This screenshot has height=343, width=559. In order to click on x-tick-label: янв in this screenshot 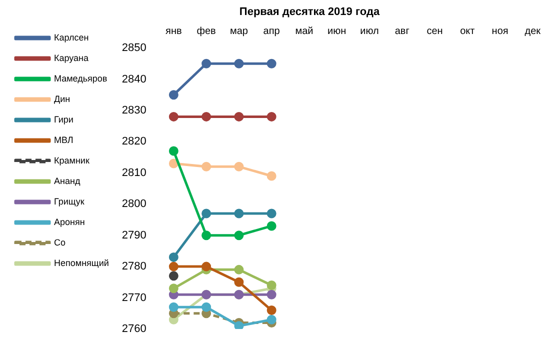, I will do `click(174, 31)`.